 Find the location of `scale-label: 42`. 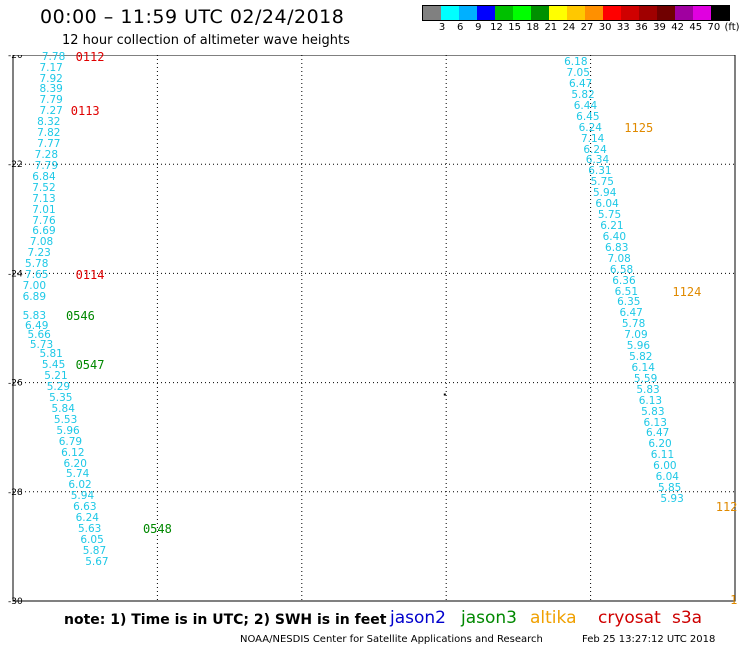

scale-label: 42 is located at coordinates (678, 27).